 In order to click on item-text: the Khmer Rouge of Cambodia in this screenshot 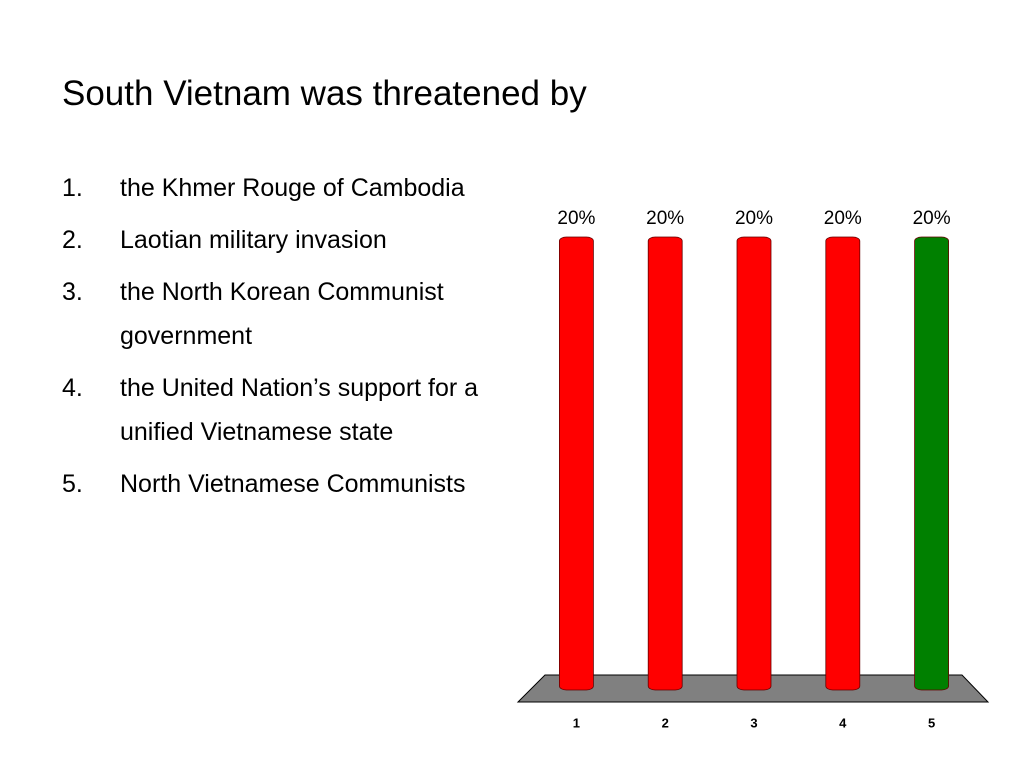, I will do `click(292, 188)`.